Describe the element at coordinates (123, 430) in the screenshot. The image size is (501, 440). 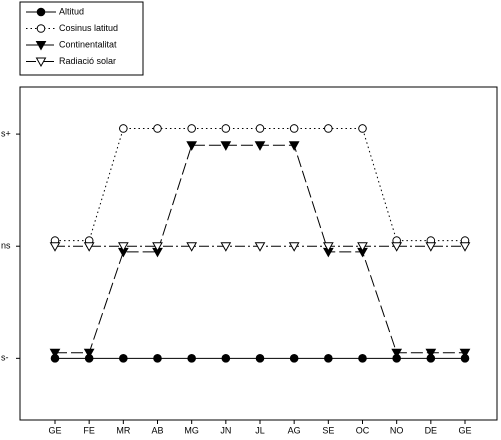
I see `x-tick-label: MR` at that location.